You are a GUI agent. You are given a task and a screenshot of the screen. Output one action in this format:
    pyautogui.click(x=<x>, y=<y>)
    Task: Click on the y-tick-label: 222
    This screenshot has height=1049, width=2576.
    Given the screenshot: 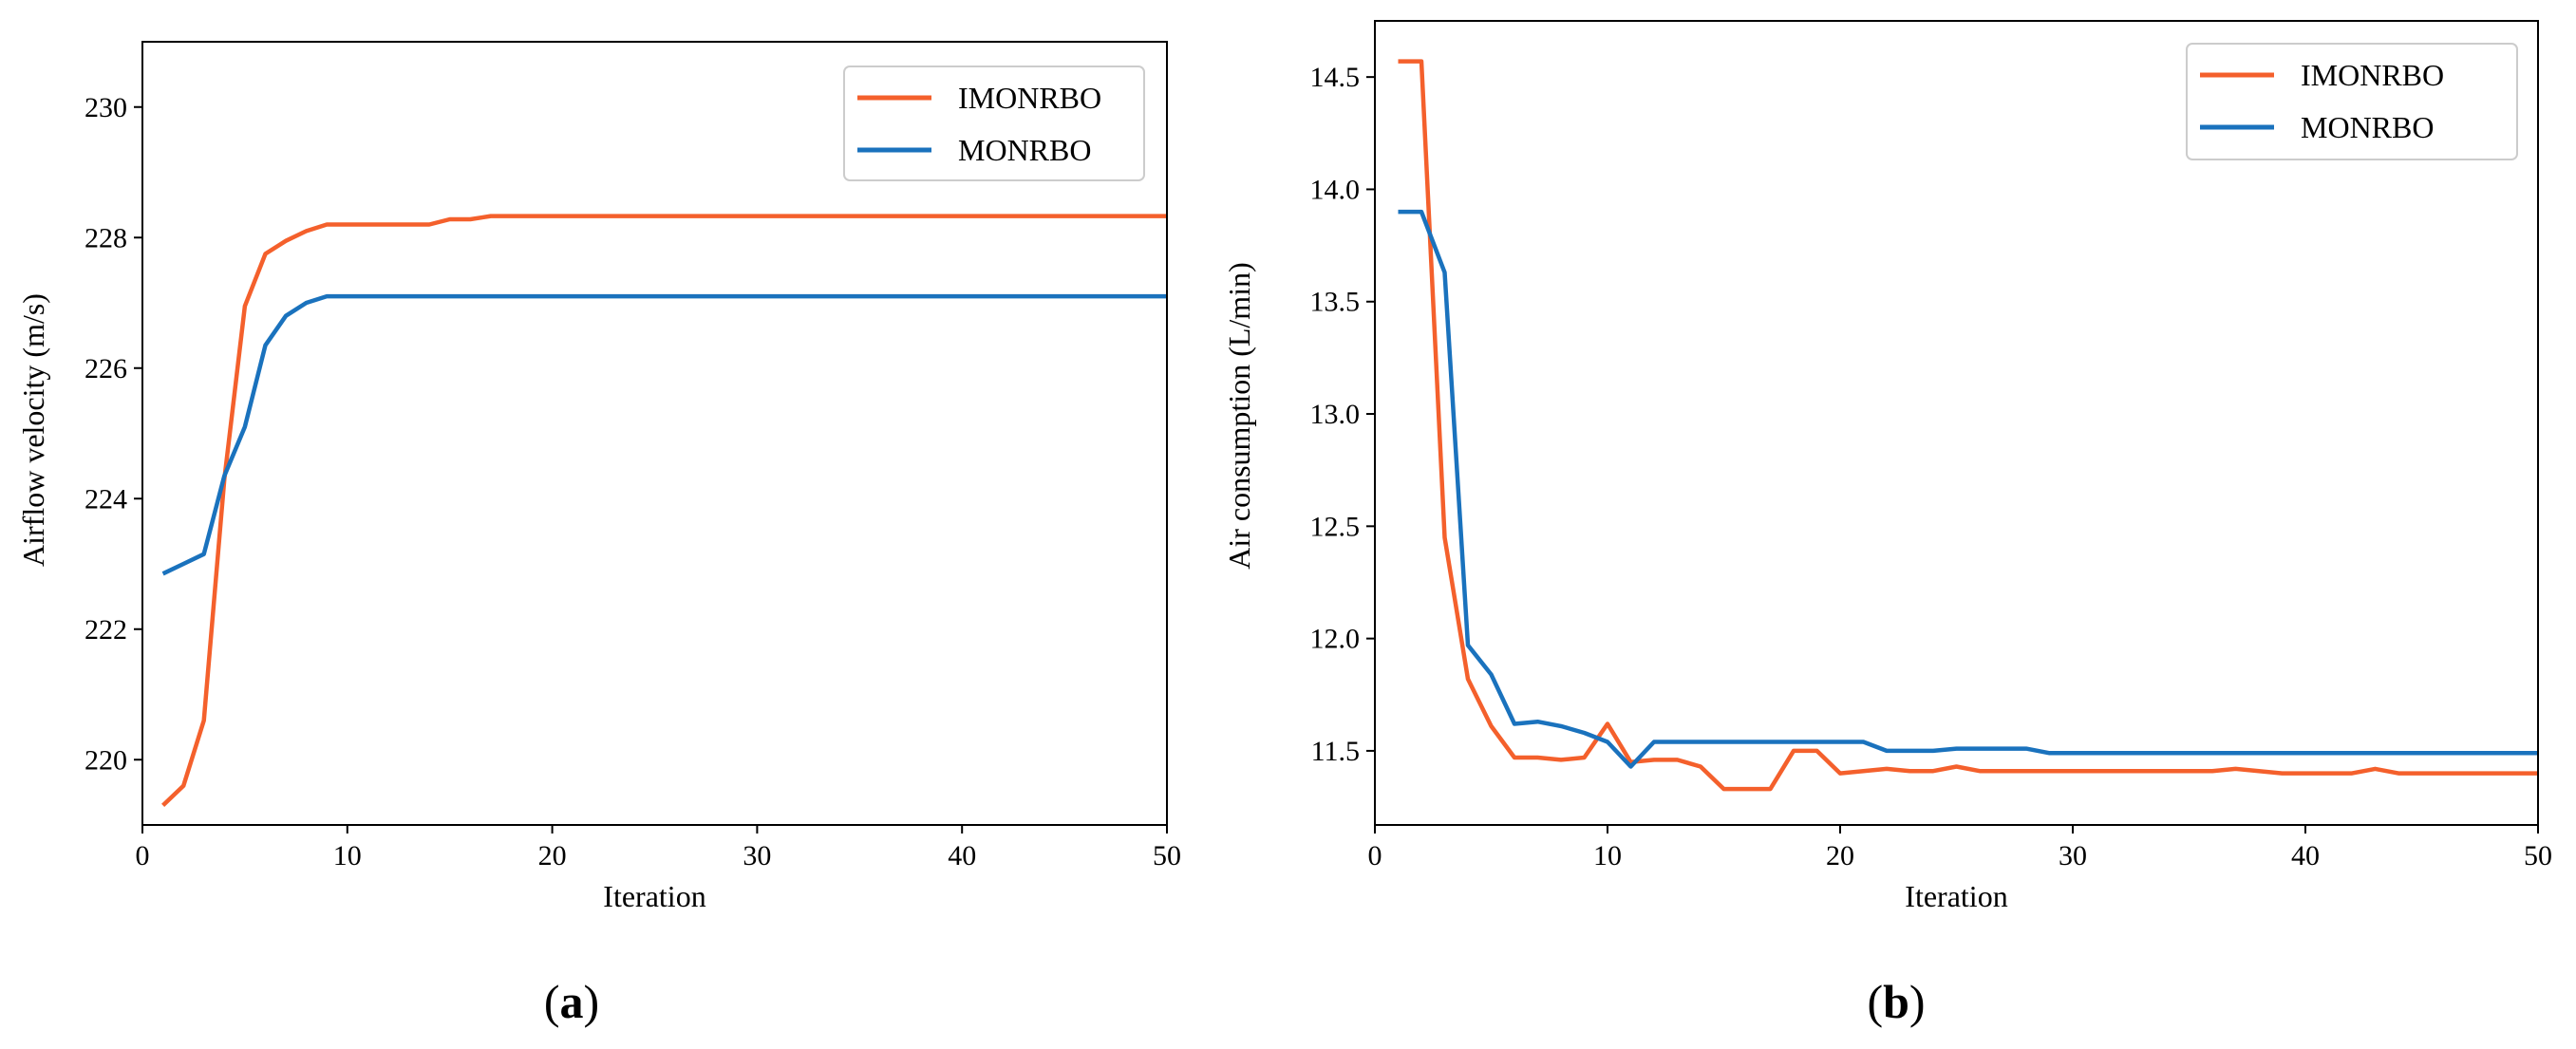 What is the action you would take?
    pyautogui.click(x=106, y=630)
    